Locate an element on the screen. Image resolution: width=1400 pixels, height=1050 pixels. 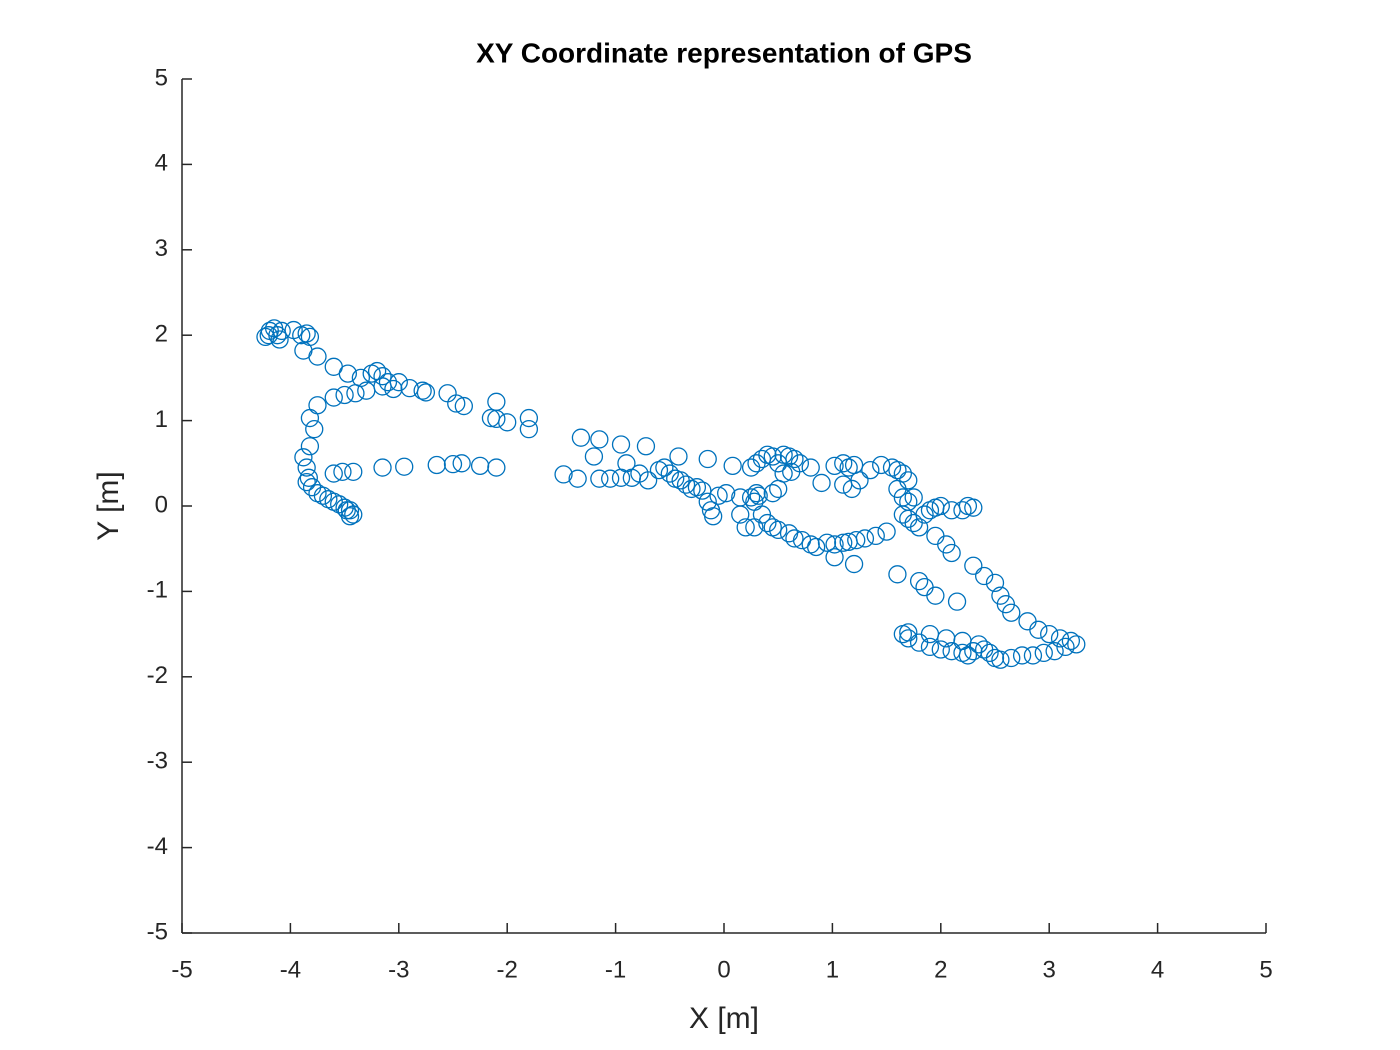
y-tick-label: -2 is located at coordinates (157, 675).